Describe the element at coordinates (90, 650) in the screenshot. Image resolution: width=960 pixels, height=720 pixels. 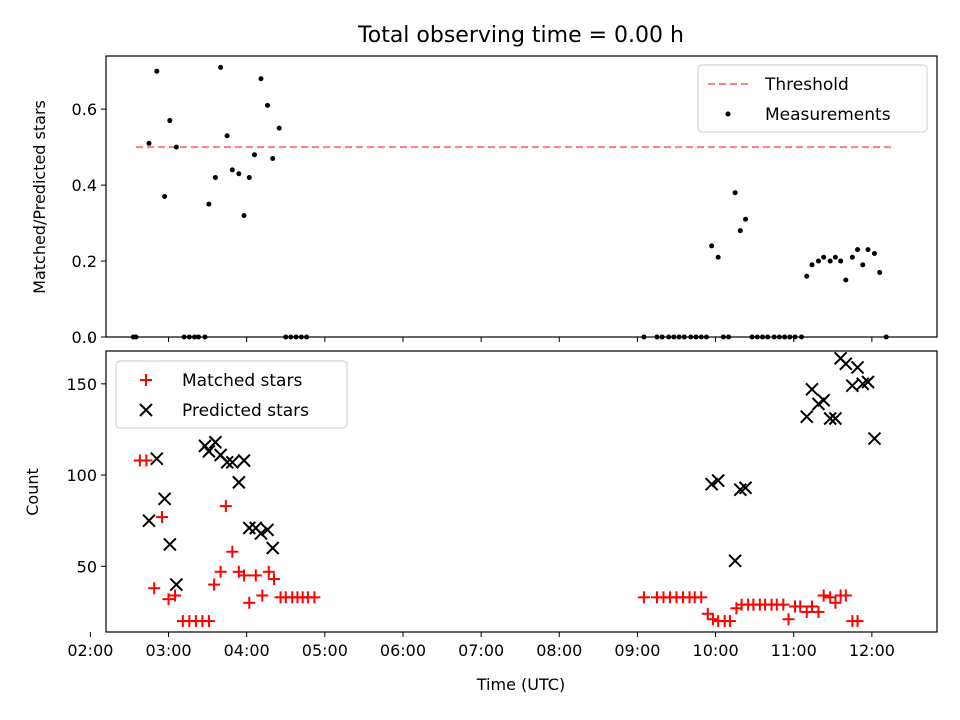
I see `x-tick-label: 02:00` at that location.